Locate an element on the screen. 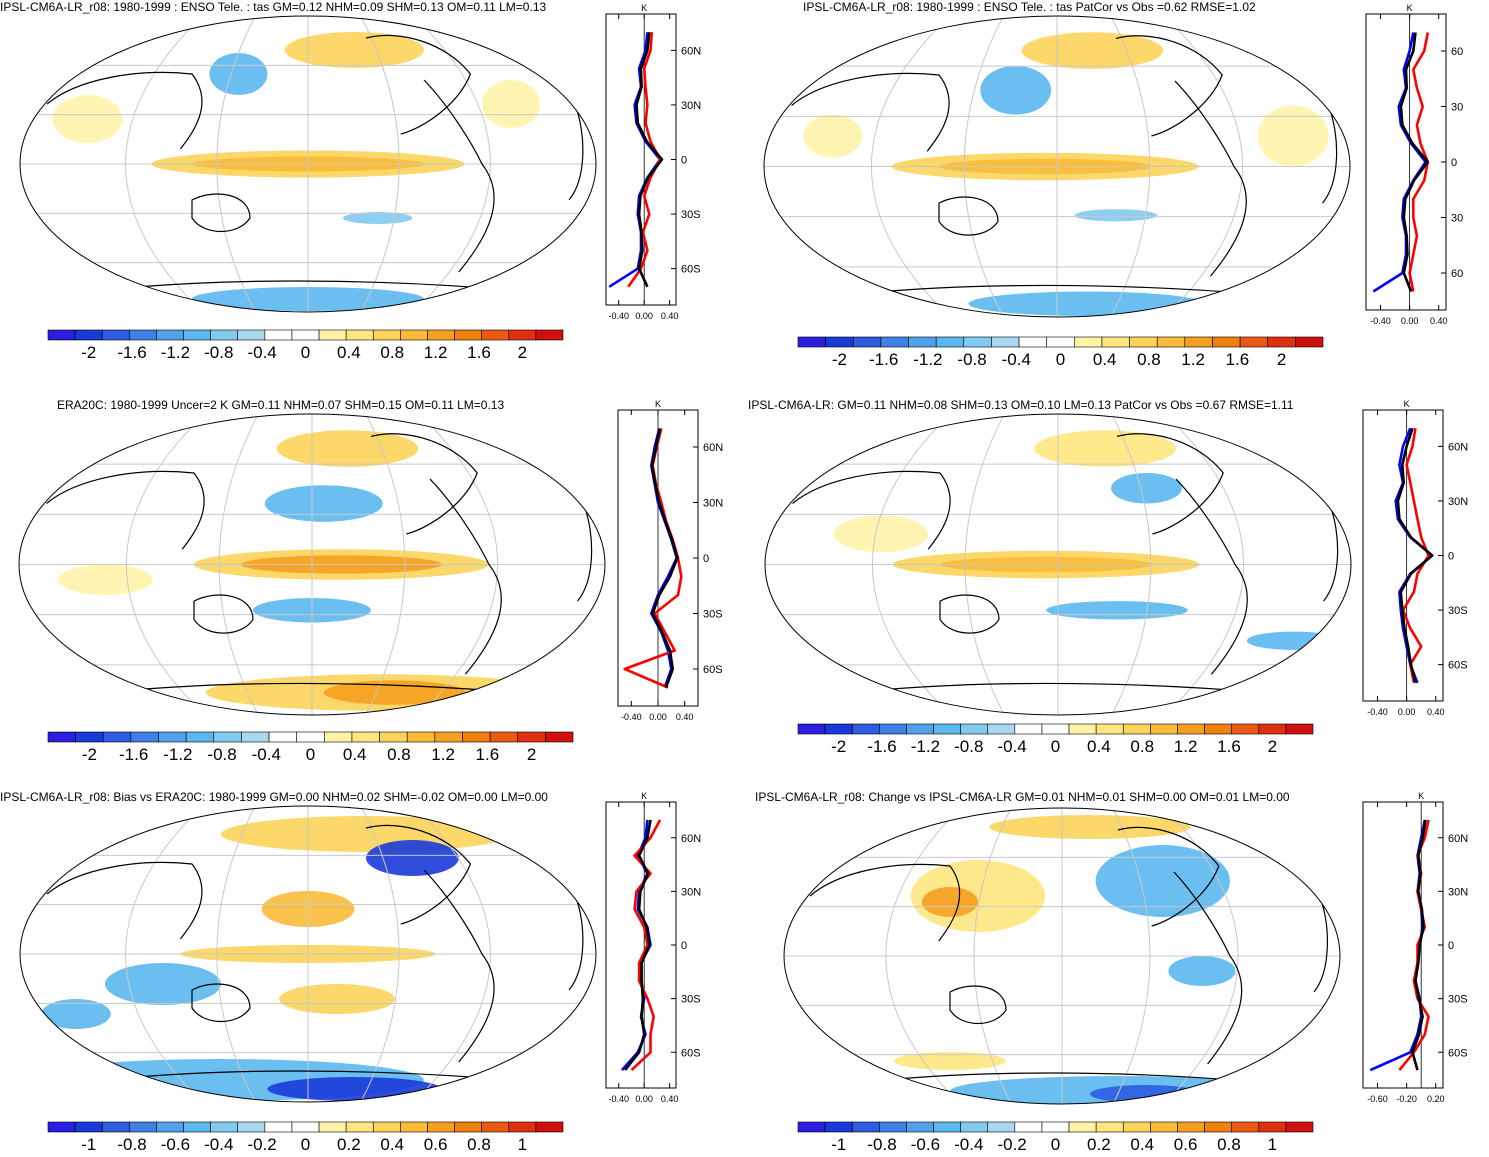 The image size is (1489, 1157). x-tick-label: -0.40 is located at coordinates (618, 1099).